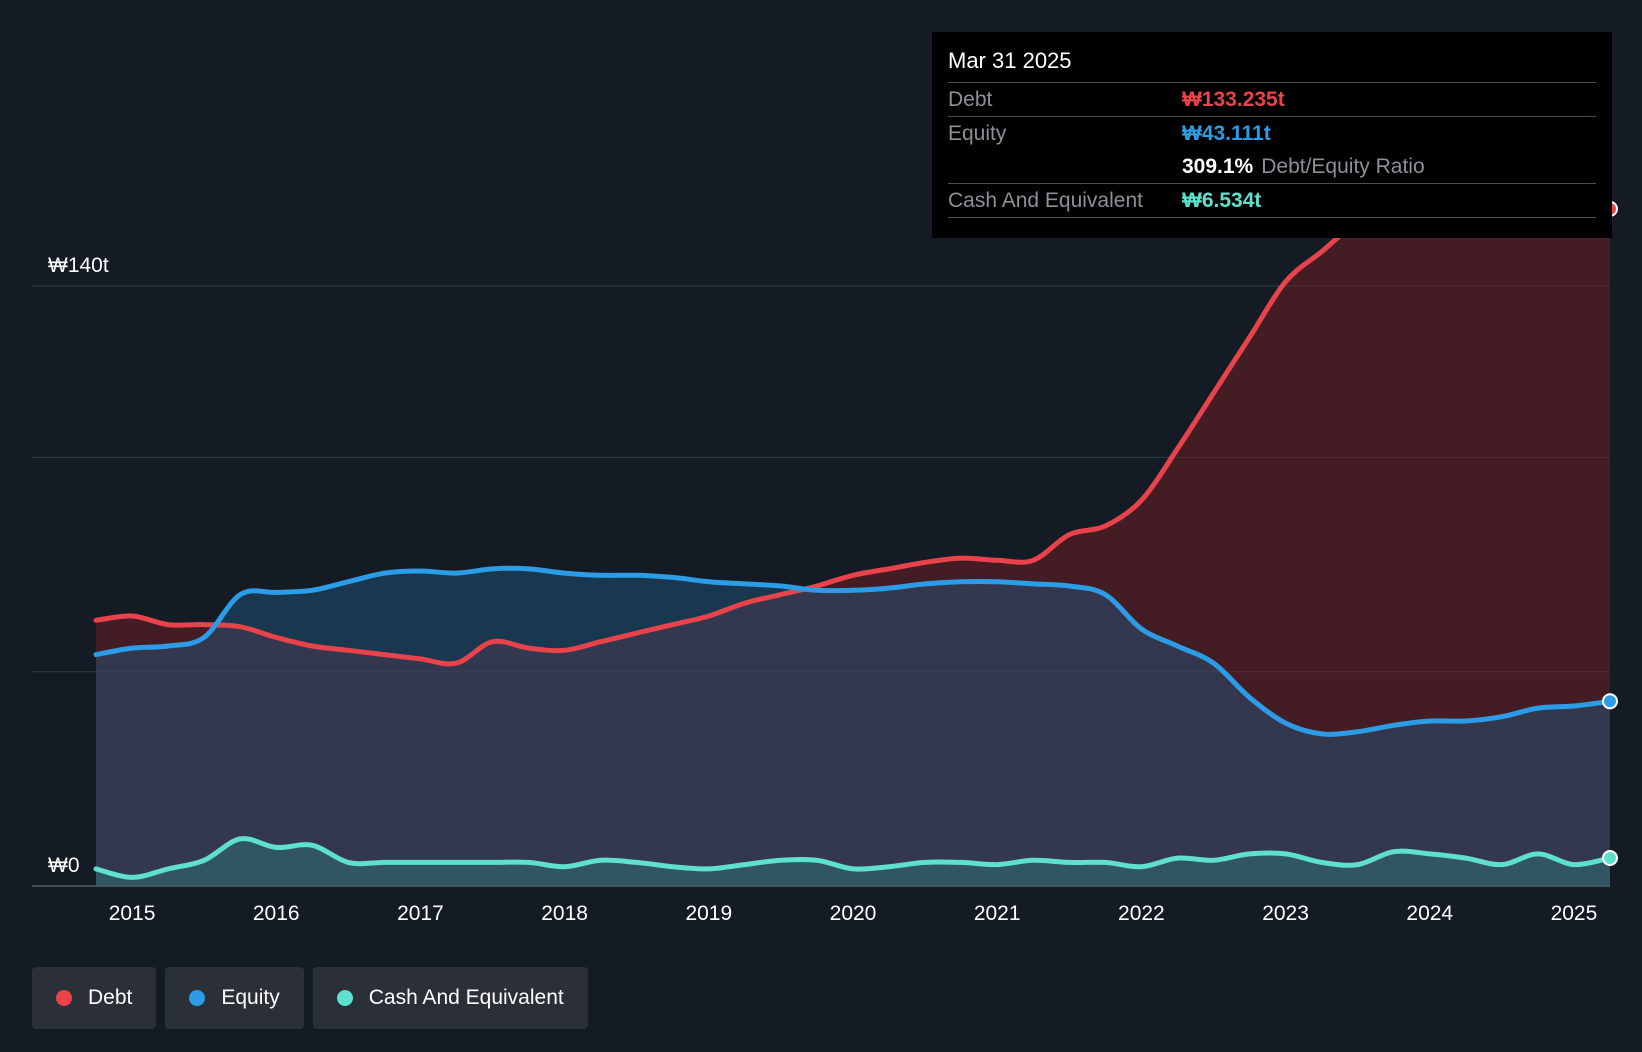 The height and width of the screenshot is (1052, 1642). Describe the element at coordinates (1343, 166) in the screenshot. I see `tooltip-ratio-label: Debt/Equity Ratio` at that location.